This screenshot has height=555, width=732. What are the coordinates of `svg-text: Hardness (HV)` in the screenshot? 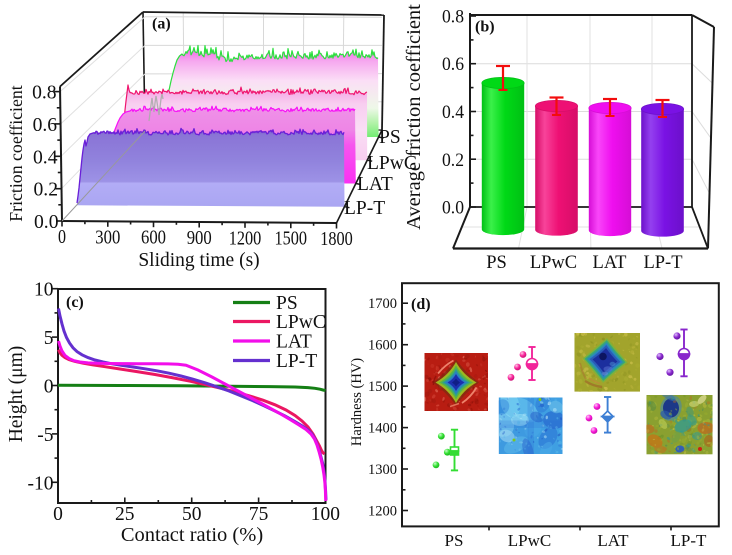 It's located at (357, 402).